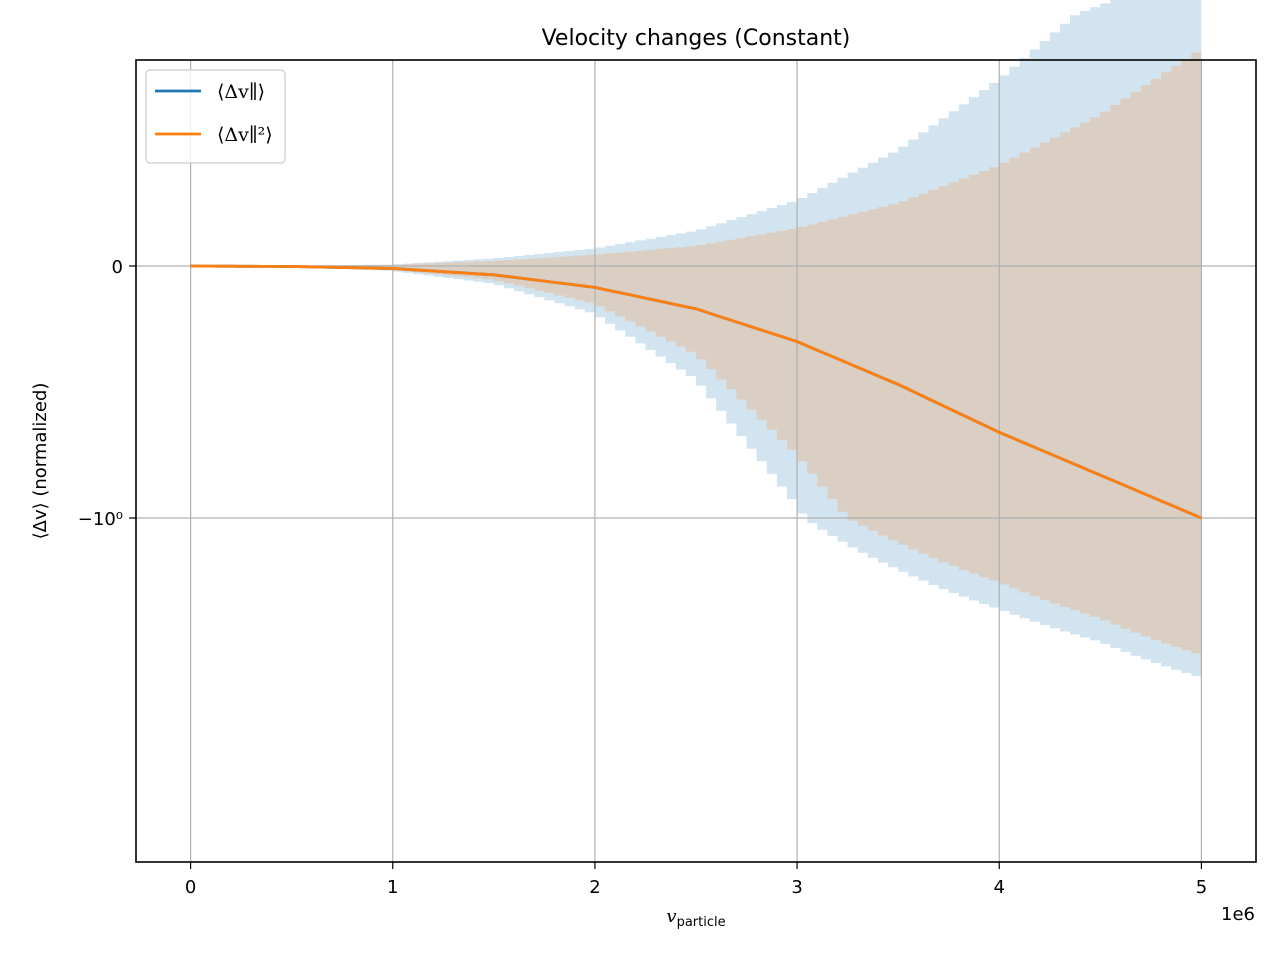 The width and height of the screenshot is (1280, 960). Describe the element at coordinates (999, 887) in the screenshot. I see `x-tick-label-4: 4` at that location.